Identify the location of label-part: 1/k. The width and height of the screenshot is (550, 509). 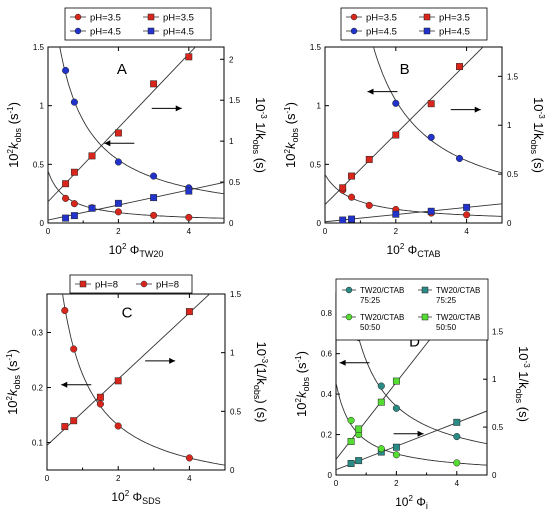
(260, 129).